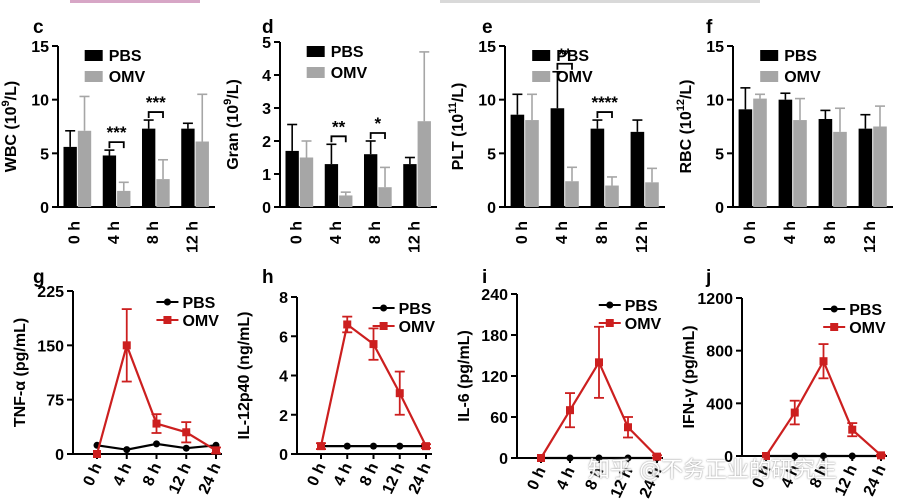 The height and width of the screenshot is (504, 918). What do you see at coordinates (709, 27) in the screenshot?
I see `panel-letter-f: f` at bounding box center [709, 27].